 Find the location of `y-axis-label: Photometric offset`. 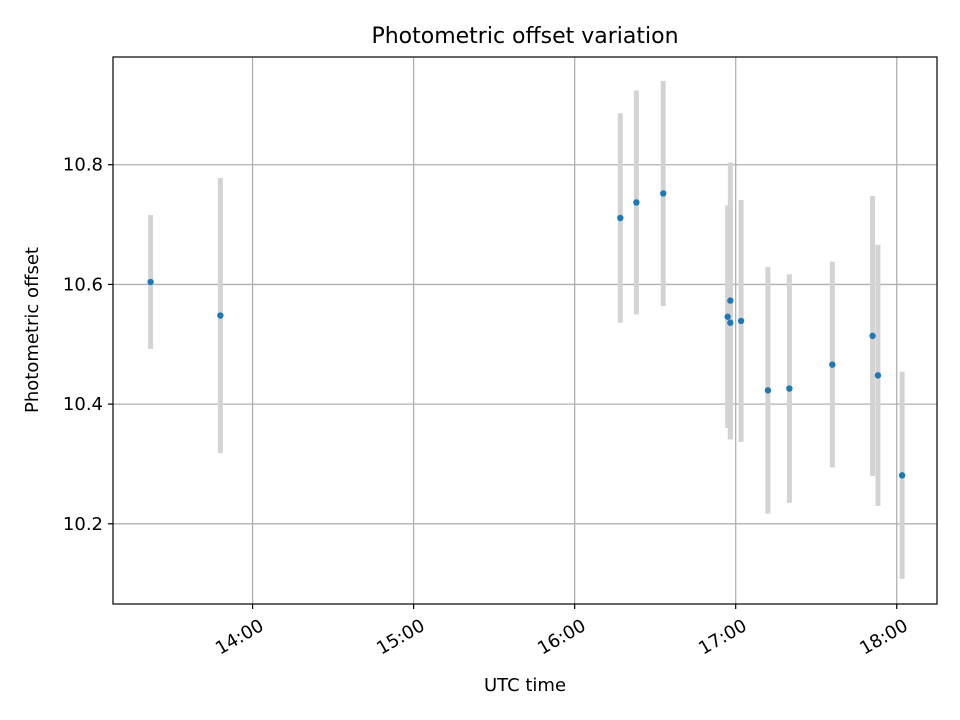

y-axis-label: Photometric offset is located at coordinates (32, 330).